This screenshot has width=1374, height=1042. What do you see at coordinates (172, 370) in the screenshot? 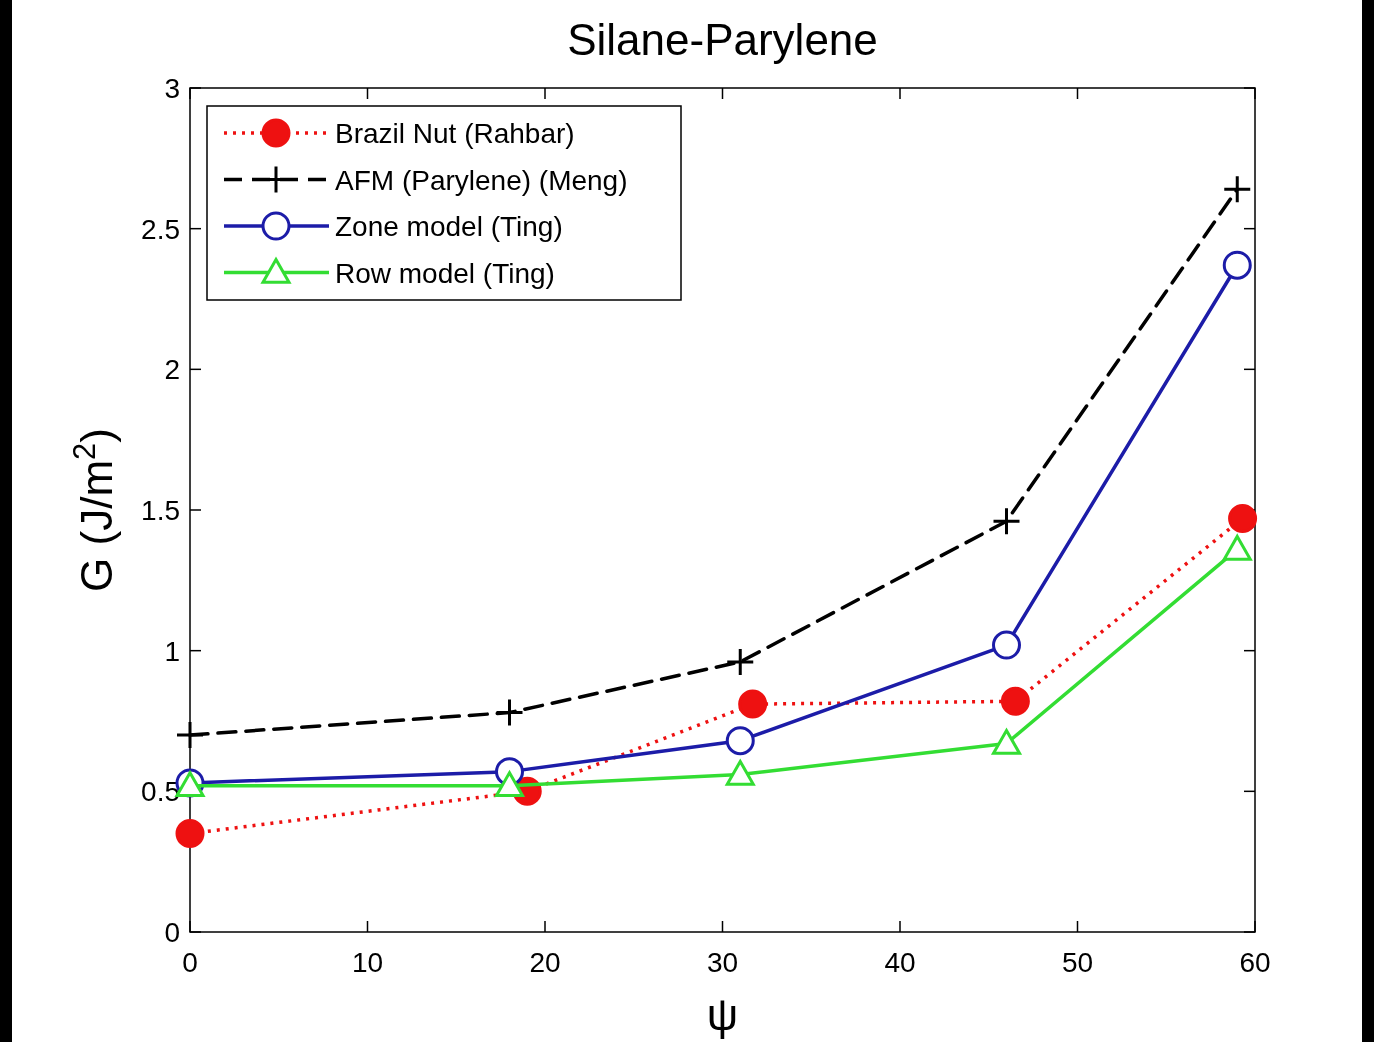
I see `y-tick-label: 2` at bounding box center [172, 370].